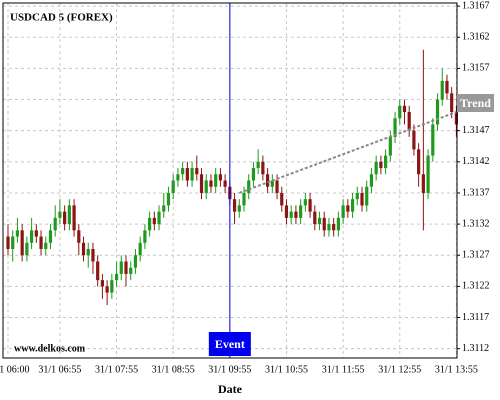 This screenshot has width=500, height=400. What do you see at coordinates (476, 161) in the screenshot?
I see `y-tick-label: 1.3142` at bounding box center [476, 161].